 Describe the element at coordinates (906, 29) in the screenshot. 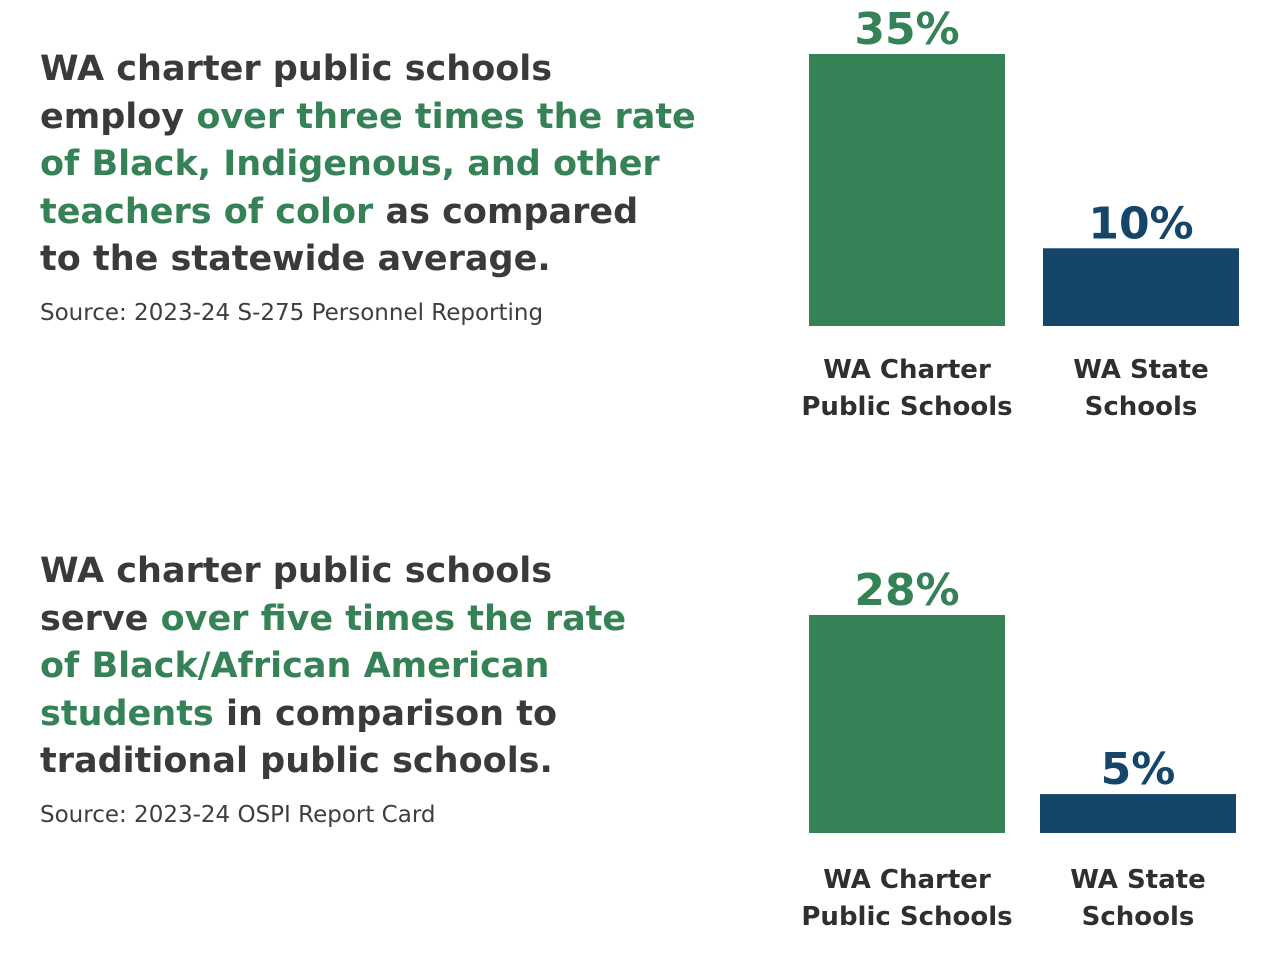

I see `value-label-wa-charter-public-schools: 35%` at that location.